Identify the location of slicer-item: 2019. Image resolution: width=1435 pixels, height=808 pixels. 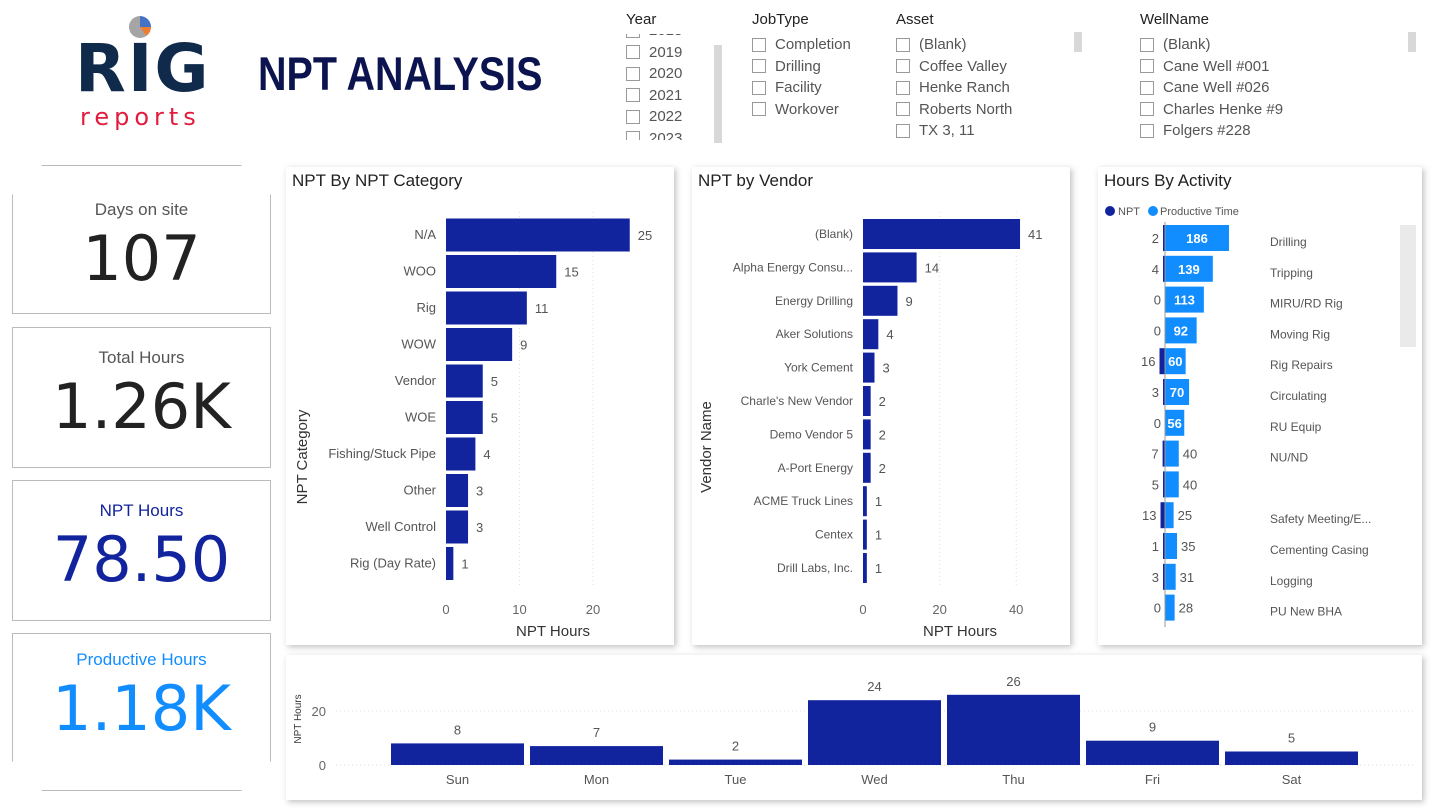
(654, 53).